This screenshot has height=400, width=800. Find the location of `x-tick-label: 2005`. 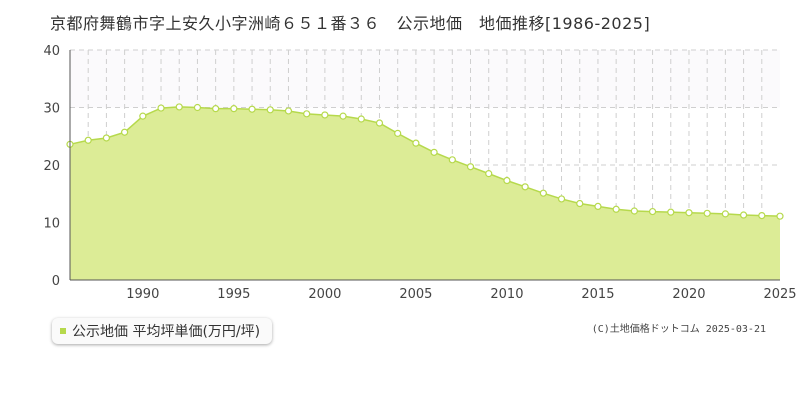

x-tick-label: 2005 is located at coordinates (415, 294).